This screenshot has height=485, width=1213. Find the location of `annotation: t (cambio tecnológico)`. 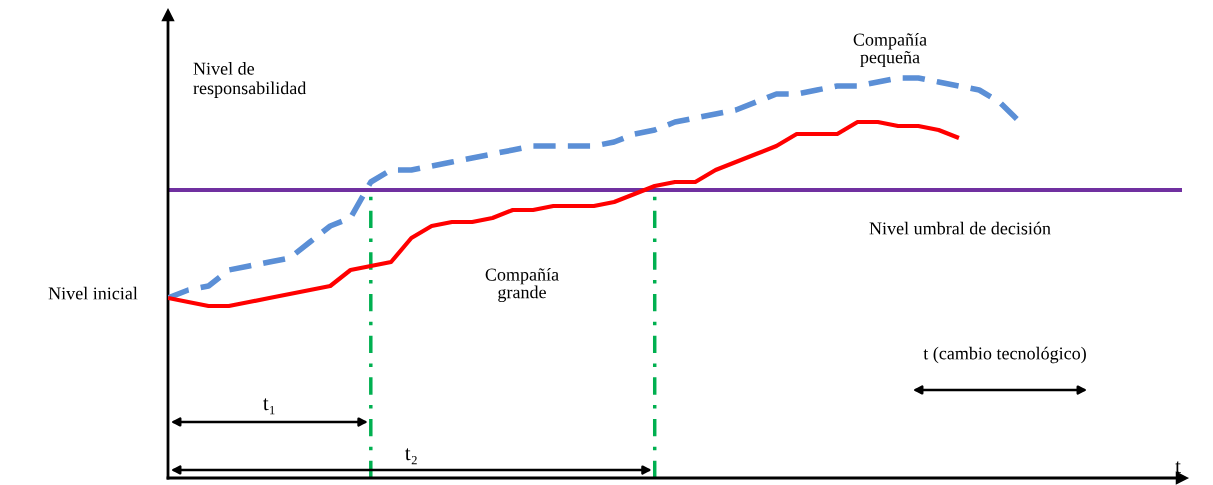

annotation: t (cambio tecnológico) is located at coordinates (1004, 355).